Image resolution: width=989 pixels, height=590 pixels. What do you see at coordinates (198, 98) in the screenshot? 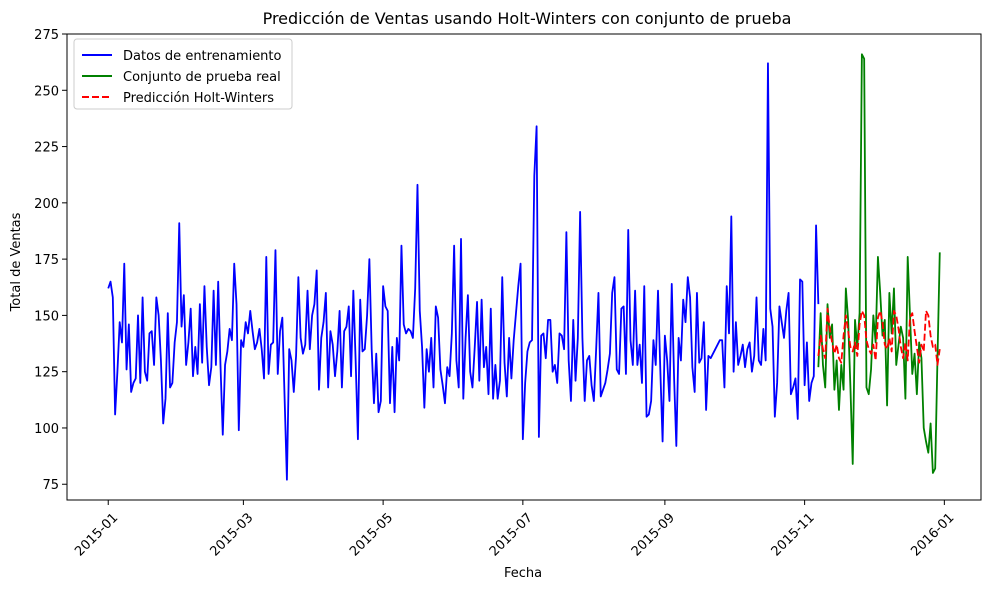
I see `legend-label: Predicción Holt-Winters` at bounding box center [198, 98].